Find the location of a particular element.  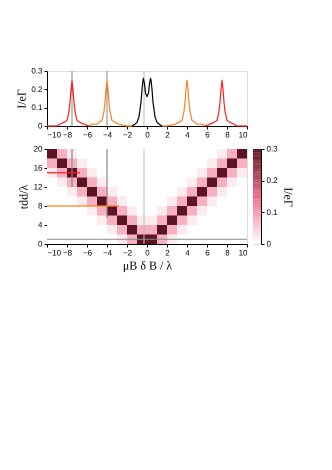

color-bar-label: 0.3 is located at coordinates (272, 149).